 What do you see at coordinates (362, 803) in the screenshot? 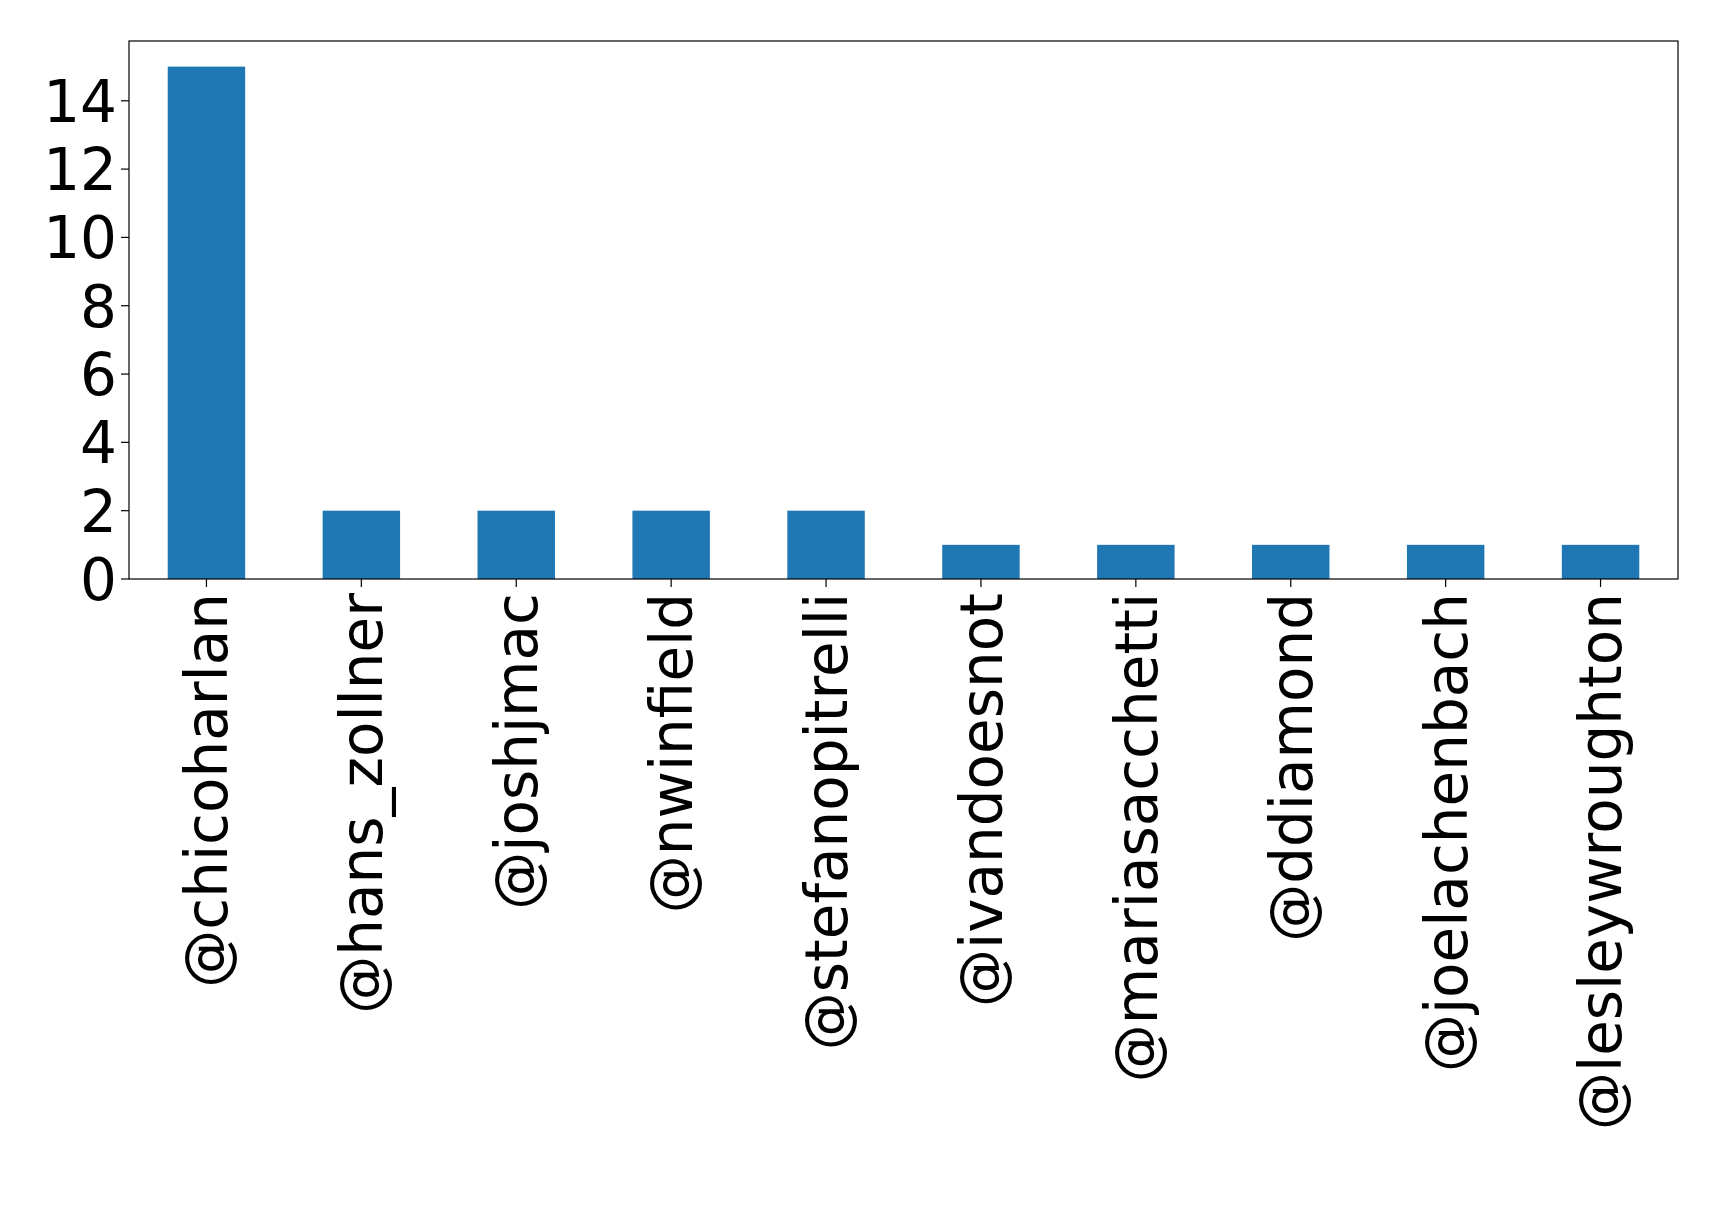
I see `x-tick-label: @hans_zollner` at bounding box center [362, 803].